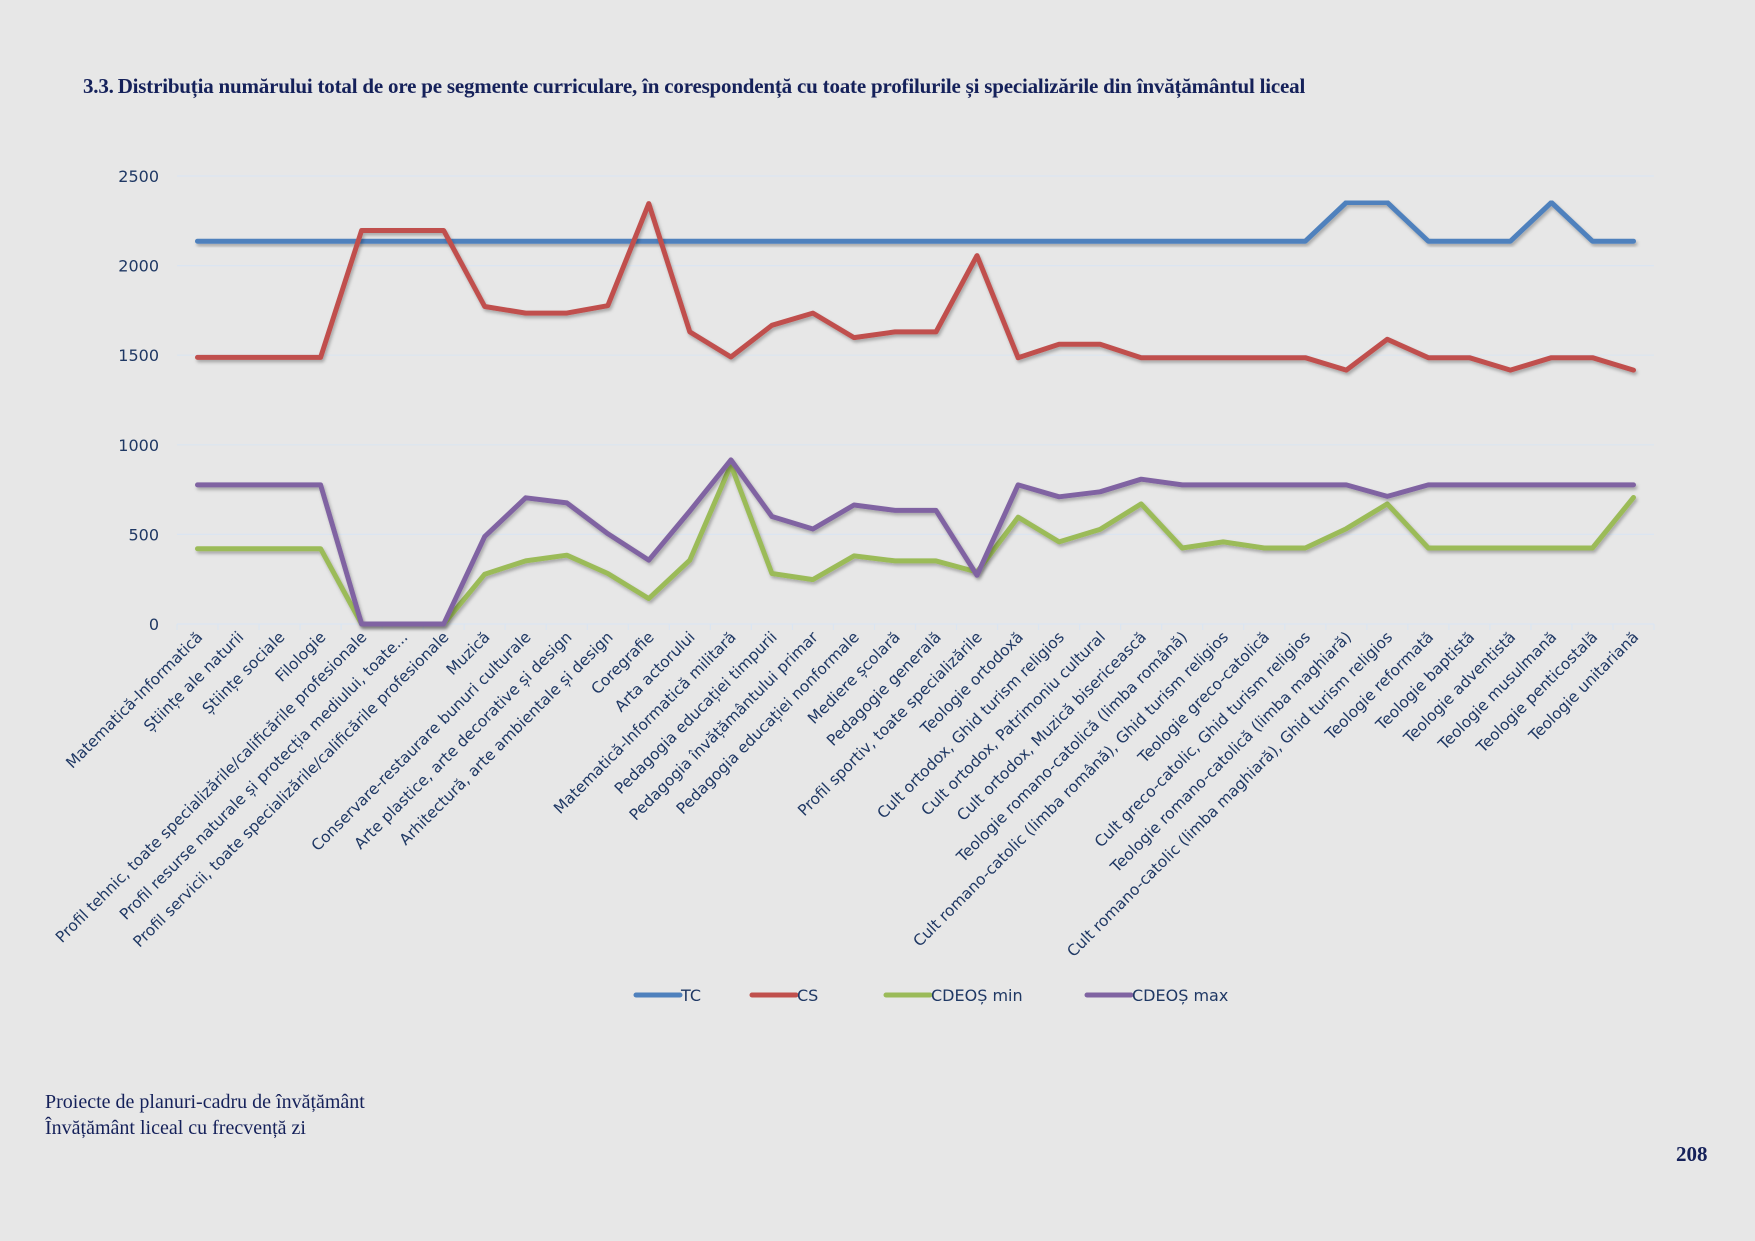 The width and height of the screenshot is (1755, 1241). Describe the element at coordinates (138, 400) in the screenshot. I see `y-axis: 0 500 1000 1500 2000 2500` at that location.